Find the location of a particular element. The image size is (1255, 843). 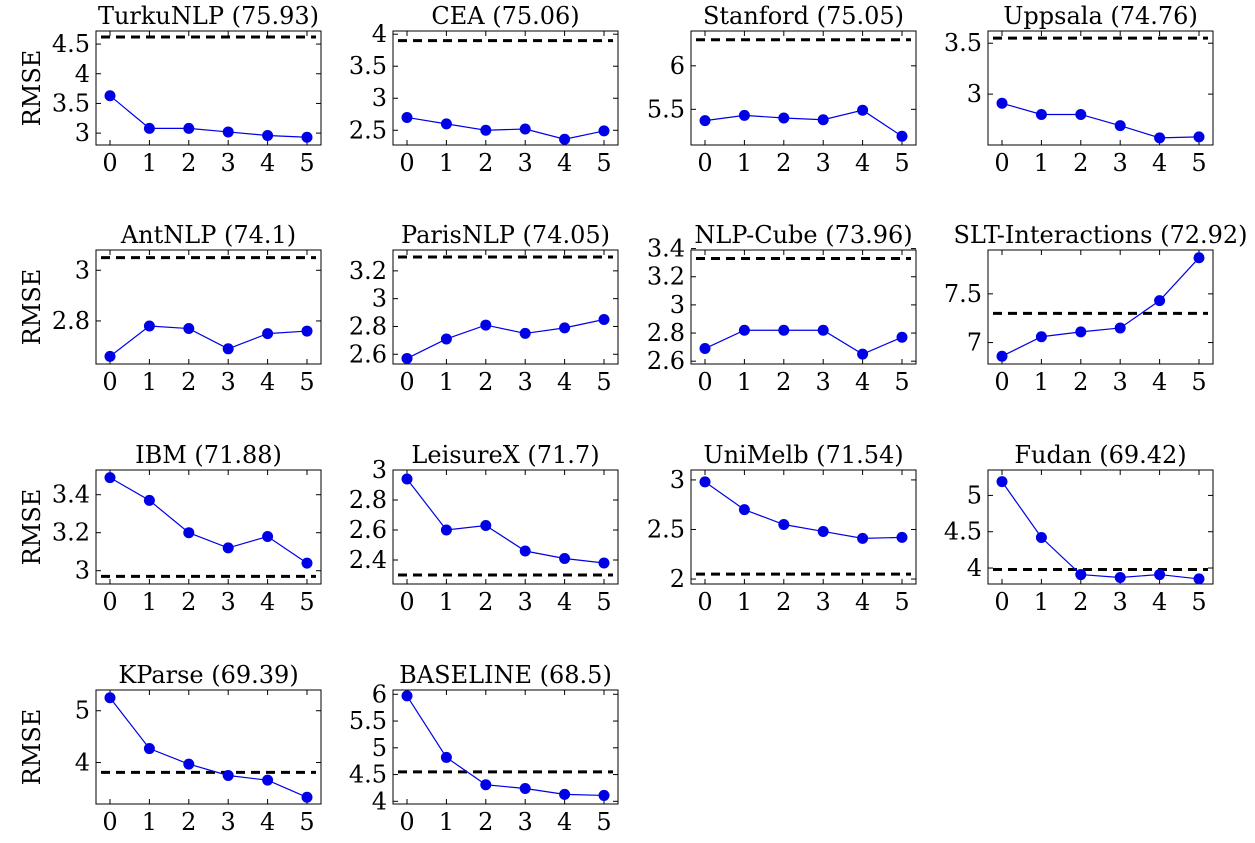

chart-title: UniMelb (71.54) is located at coordinates (803, 455).